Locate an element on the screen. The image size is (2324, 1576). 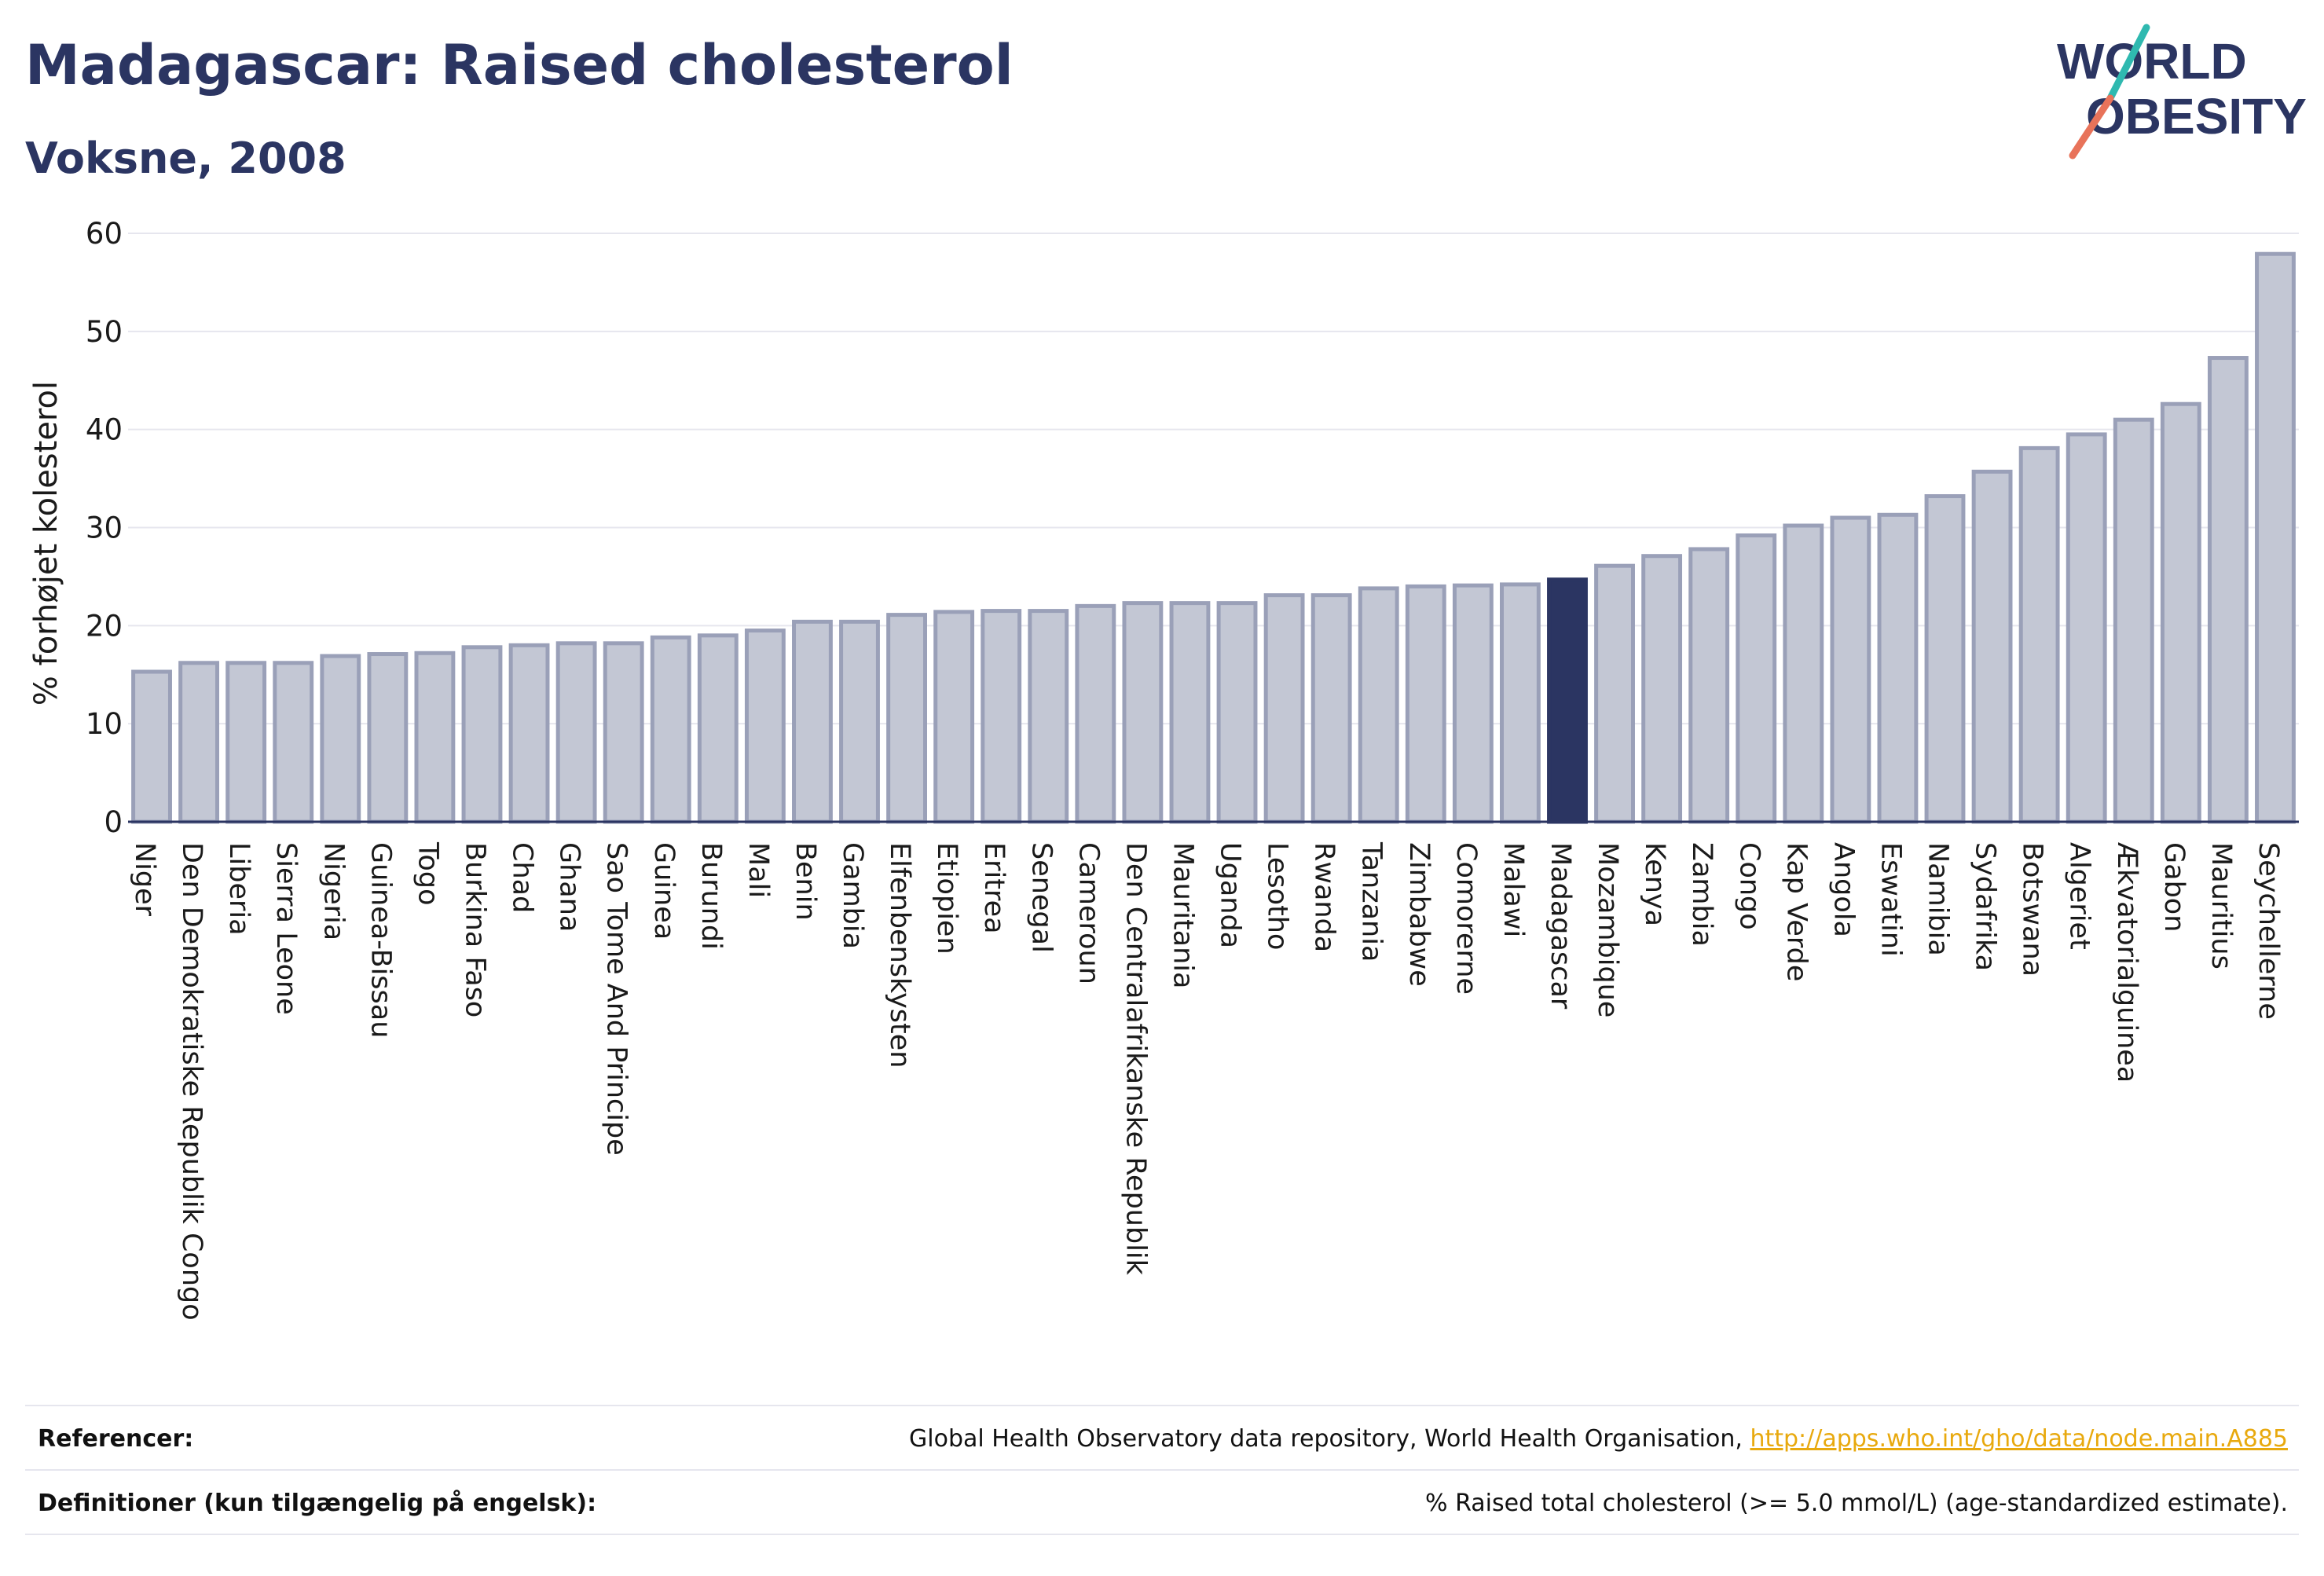
bar-ghana is located at coordinates (576, 732).